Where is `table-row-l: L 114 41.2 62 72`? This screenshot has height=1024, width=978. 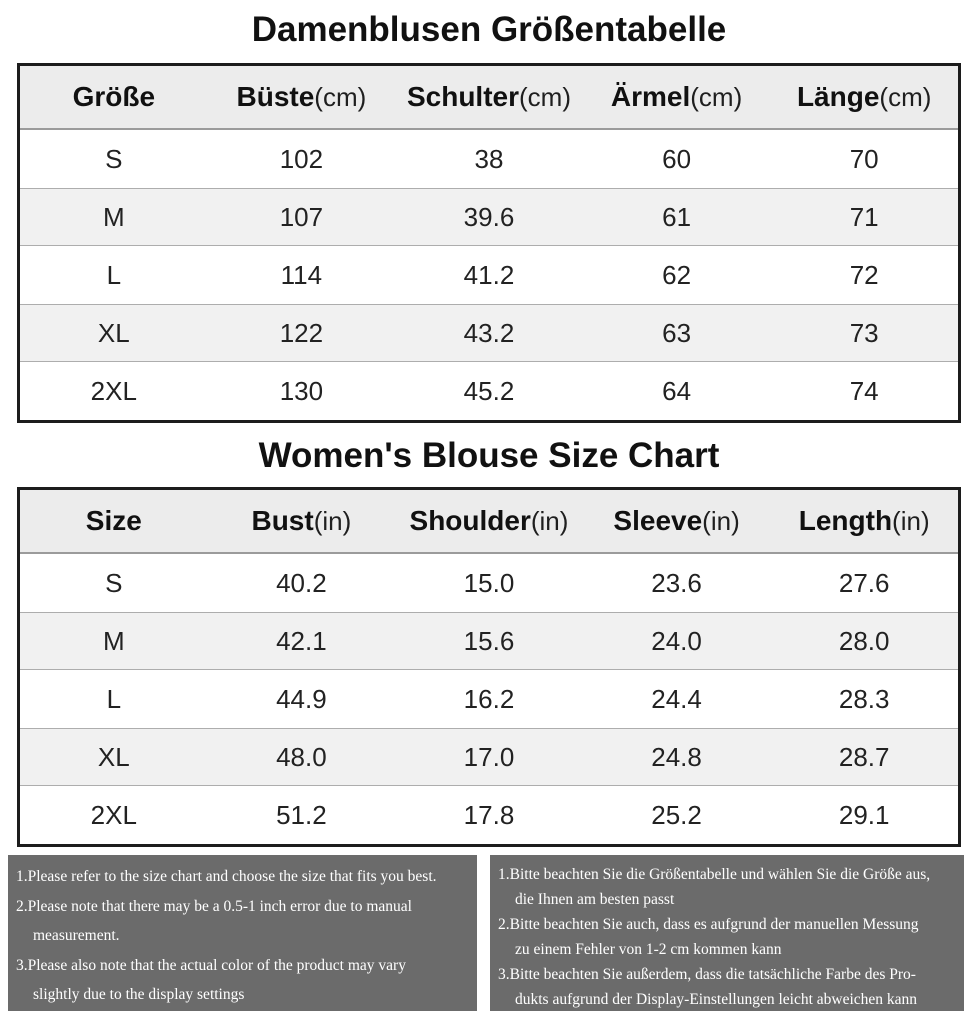 table-row-l: L 114 41.2 62 72 is located at coordinates (489, 275).